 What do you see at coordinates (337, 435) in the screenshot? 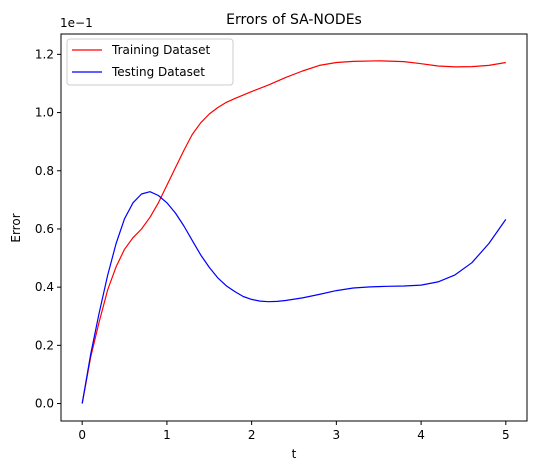
I see `x-tick-label: 3` at bounding box center [337, 435].